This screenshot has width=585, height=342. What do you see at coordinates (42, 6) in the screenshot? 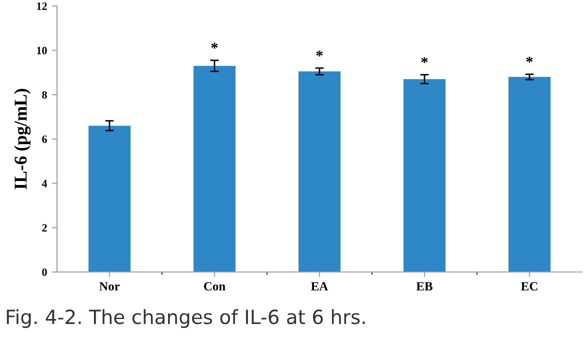
I see `y-tick-label: 12` at bounding box center [42, 6].